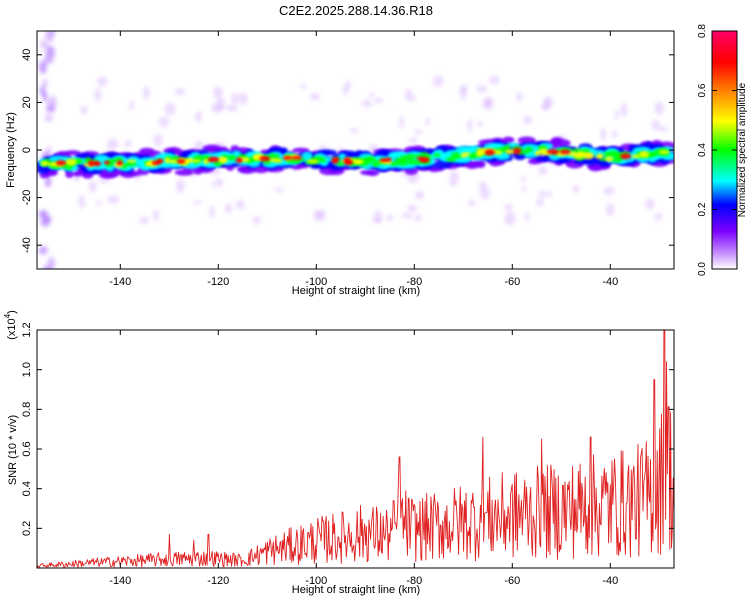 Image resolution: width=750 pixels, height=600 pixels. I want to click on snr-x-tick-label: -80, so click(414, 581).